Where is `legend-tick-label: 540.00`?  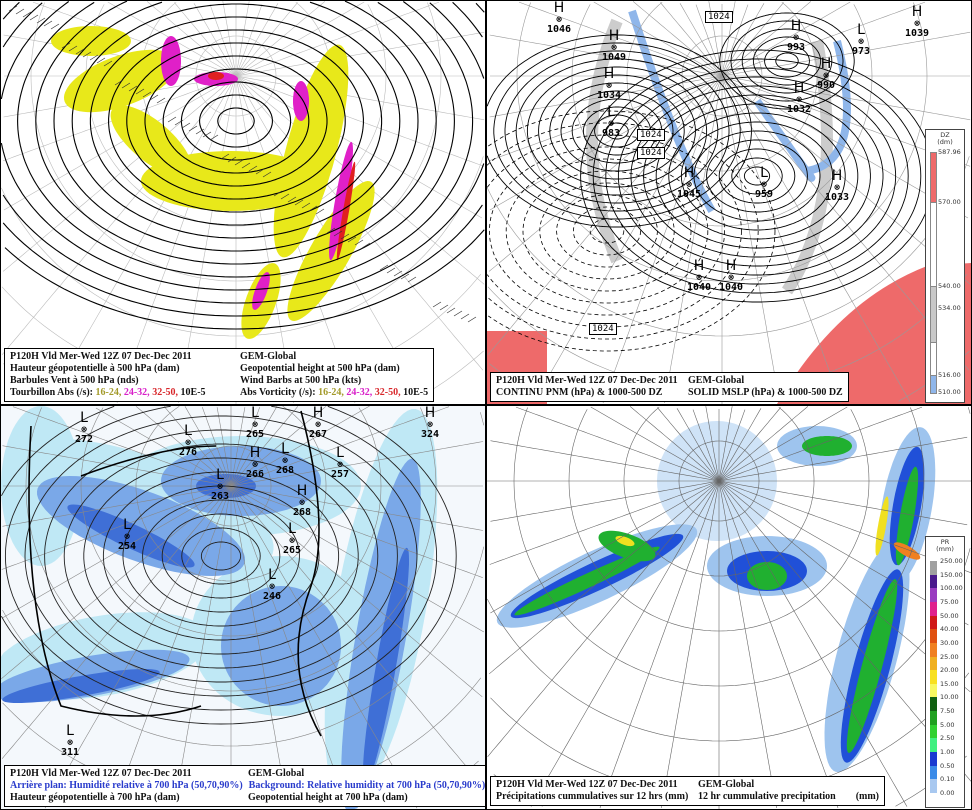
legend-tick-label: 540.00 is located at coordinates (949, 286).